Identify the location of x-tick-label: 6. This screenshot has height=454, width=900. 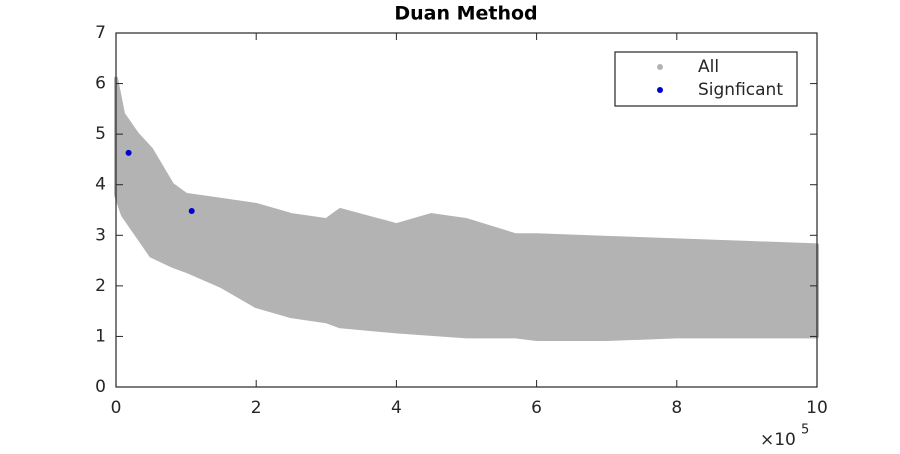
(536, 408).